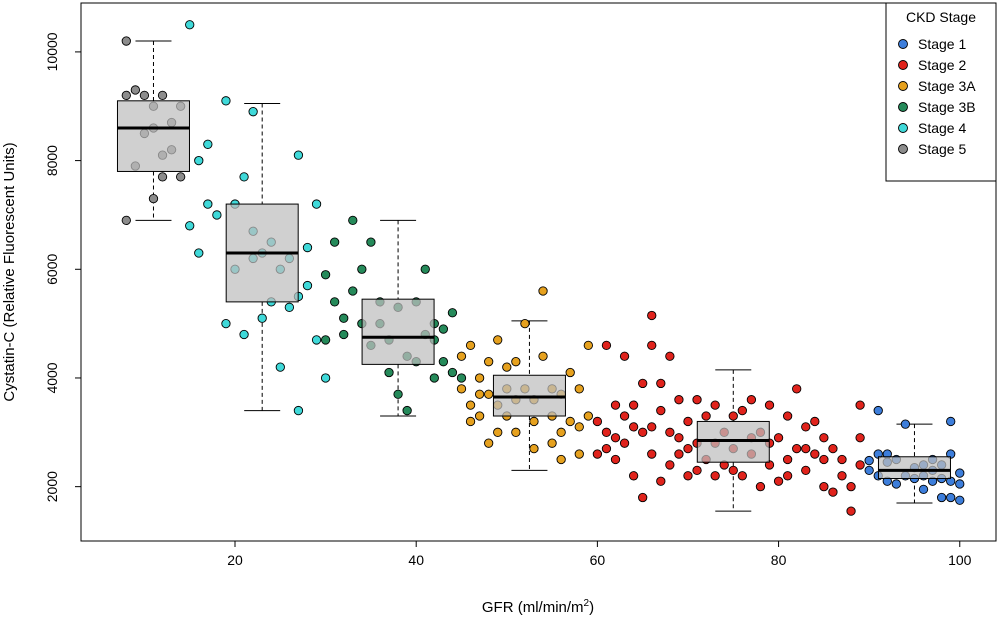  Describe the element at coordinates (947, 86) in the screenshot. I see `legend-label: Stage 3A` at that location.